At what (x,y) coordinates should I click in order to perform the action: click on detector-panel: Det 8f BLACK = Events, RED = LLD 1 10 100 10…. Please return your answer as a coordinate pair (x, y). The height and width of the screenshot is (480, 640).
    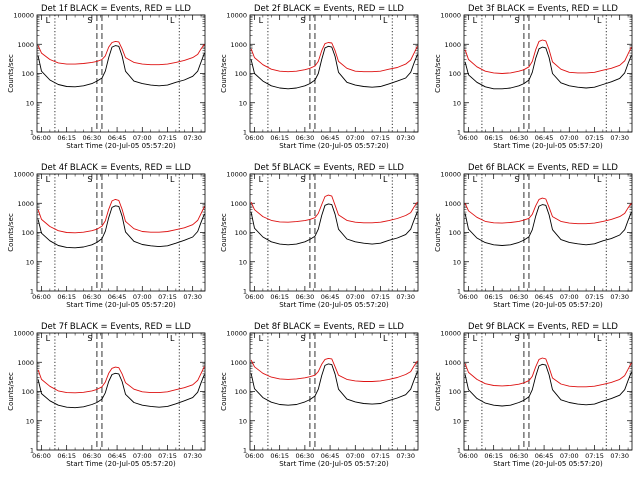
    Looking at the image, I should click on (319, 395).